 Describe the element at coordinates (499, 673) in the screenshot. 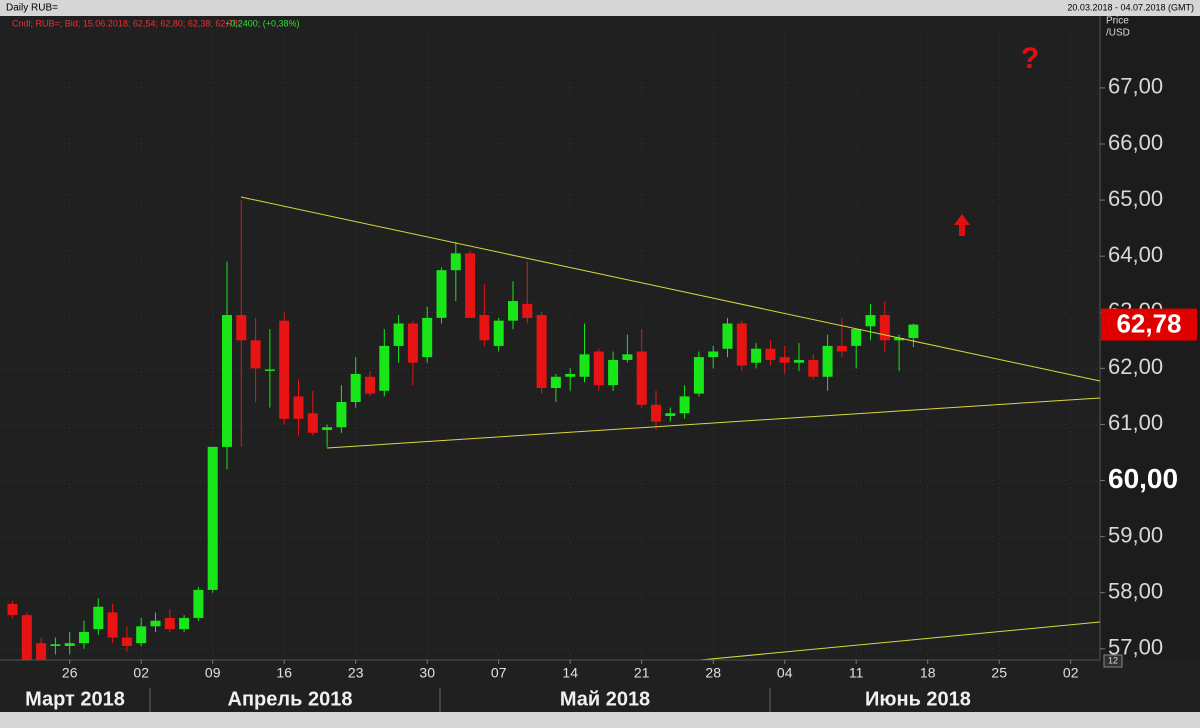

I see `x-tick-label: 07` at that location.